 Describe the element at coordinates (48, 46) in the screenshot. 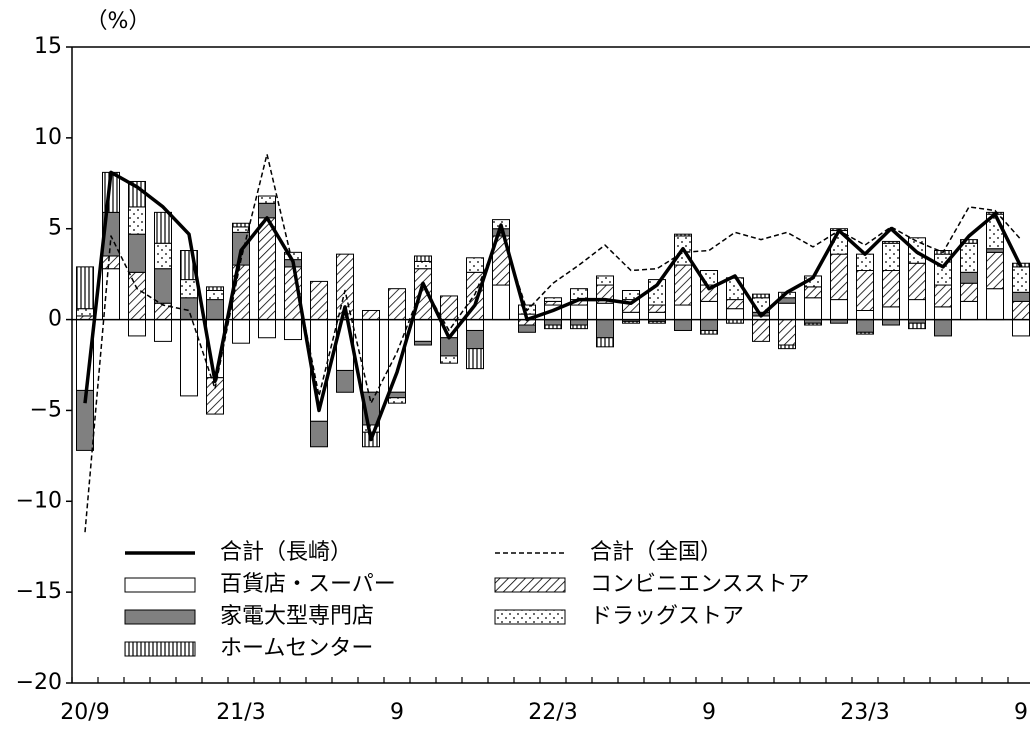

I see `y-tick-label: 15` at that location.